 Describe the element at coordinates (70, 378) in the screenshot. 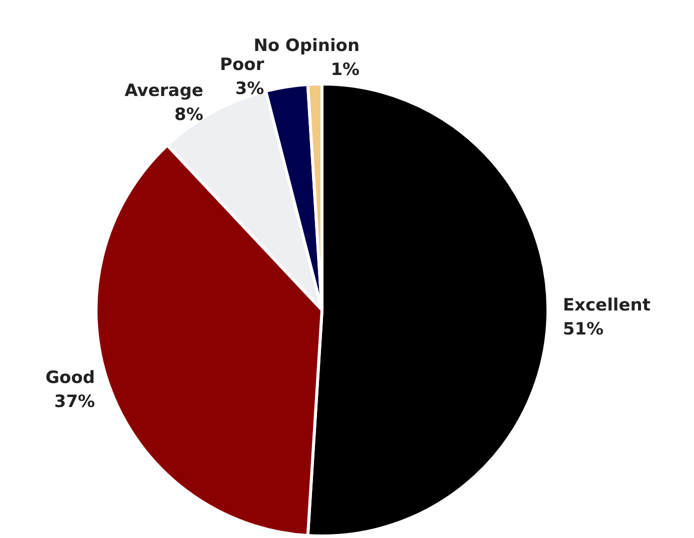

I see `slice-label: Good` at that location.